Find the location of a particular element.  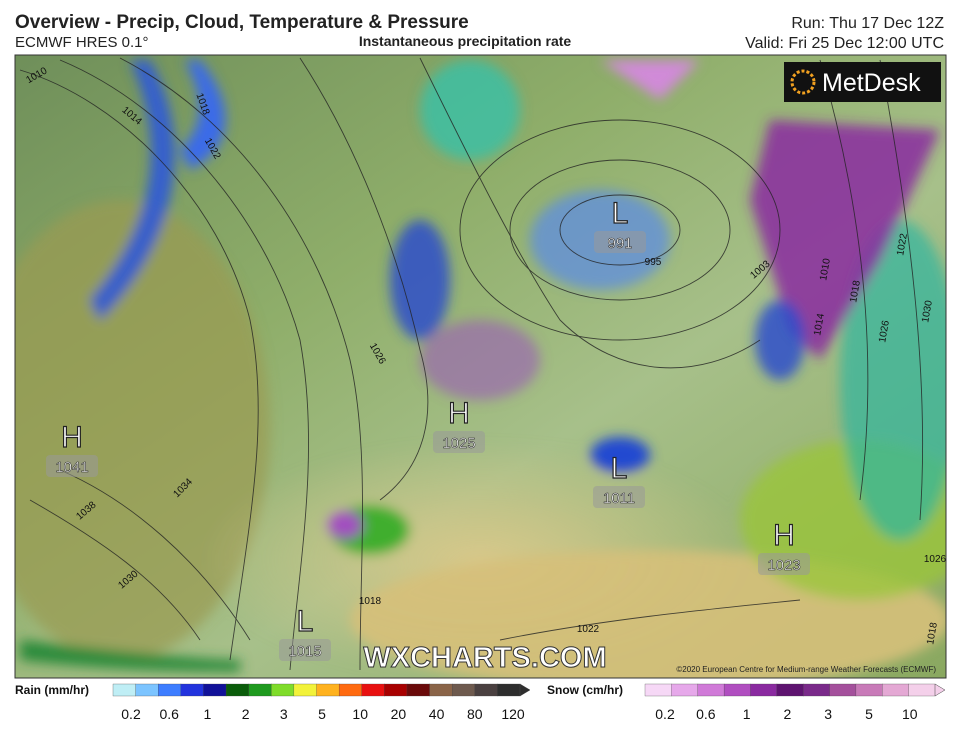

isobar-label: 1010 is located at coordinates (825, 269).